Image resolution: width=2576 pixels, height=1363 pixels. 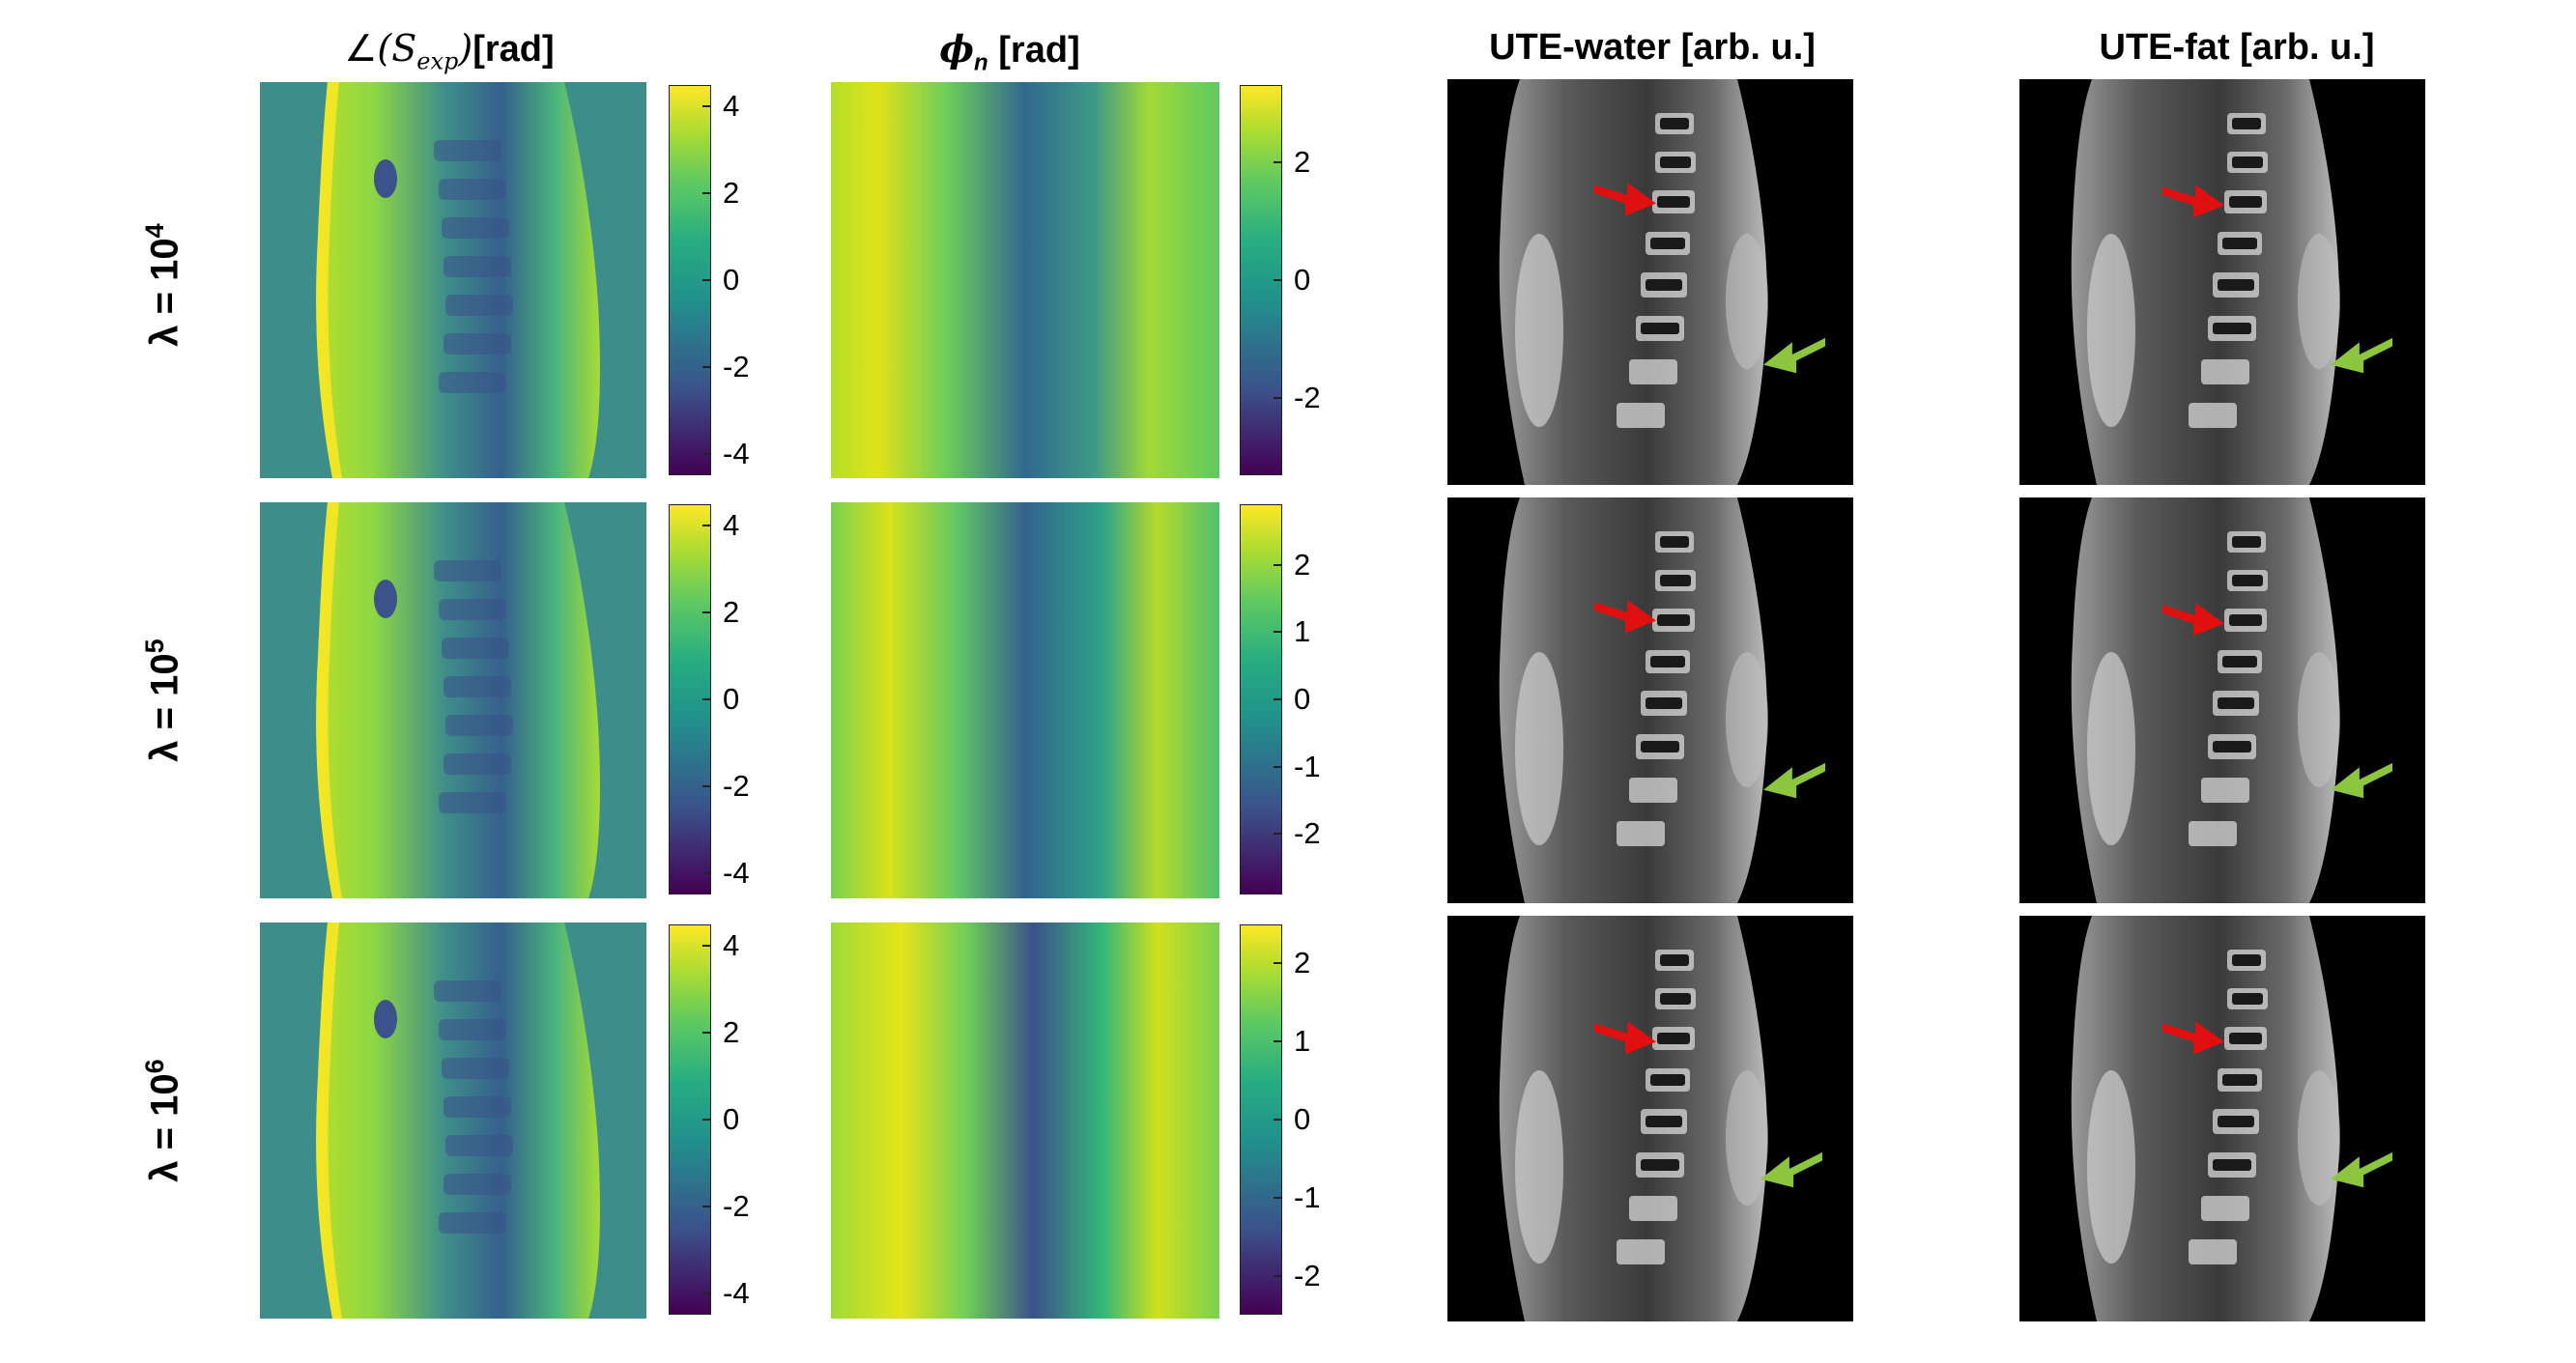 What do you see at coordinates (1303, 280) in the screenshot?
I see `colorbar-phi-n-row1-tick-label: 0` at bounding box center [1303, 280].